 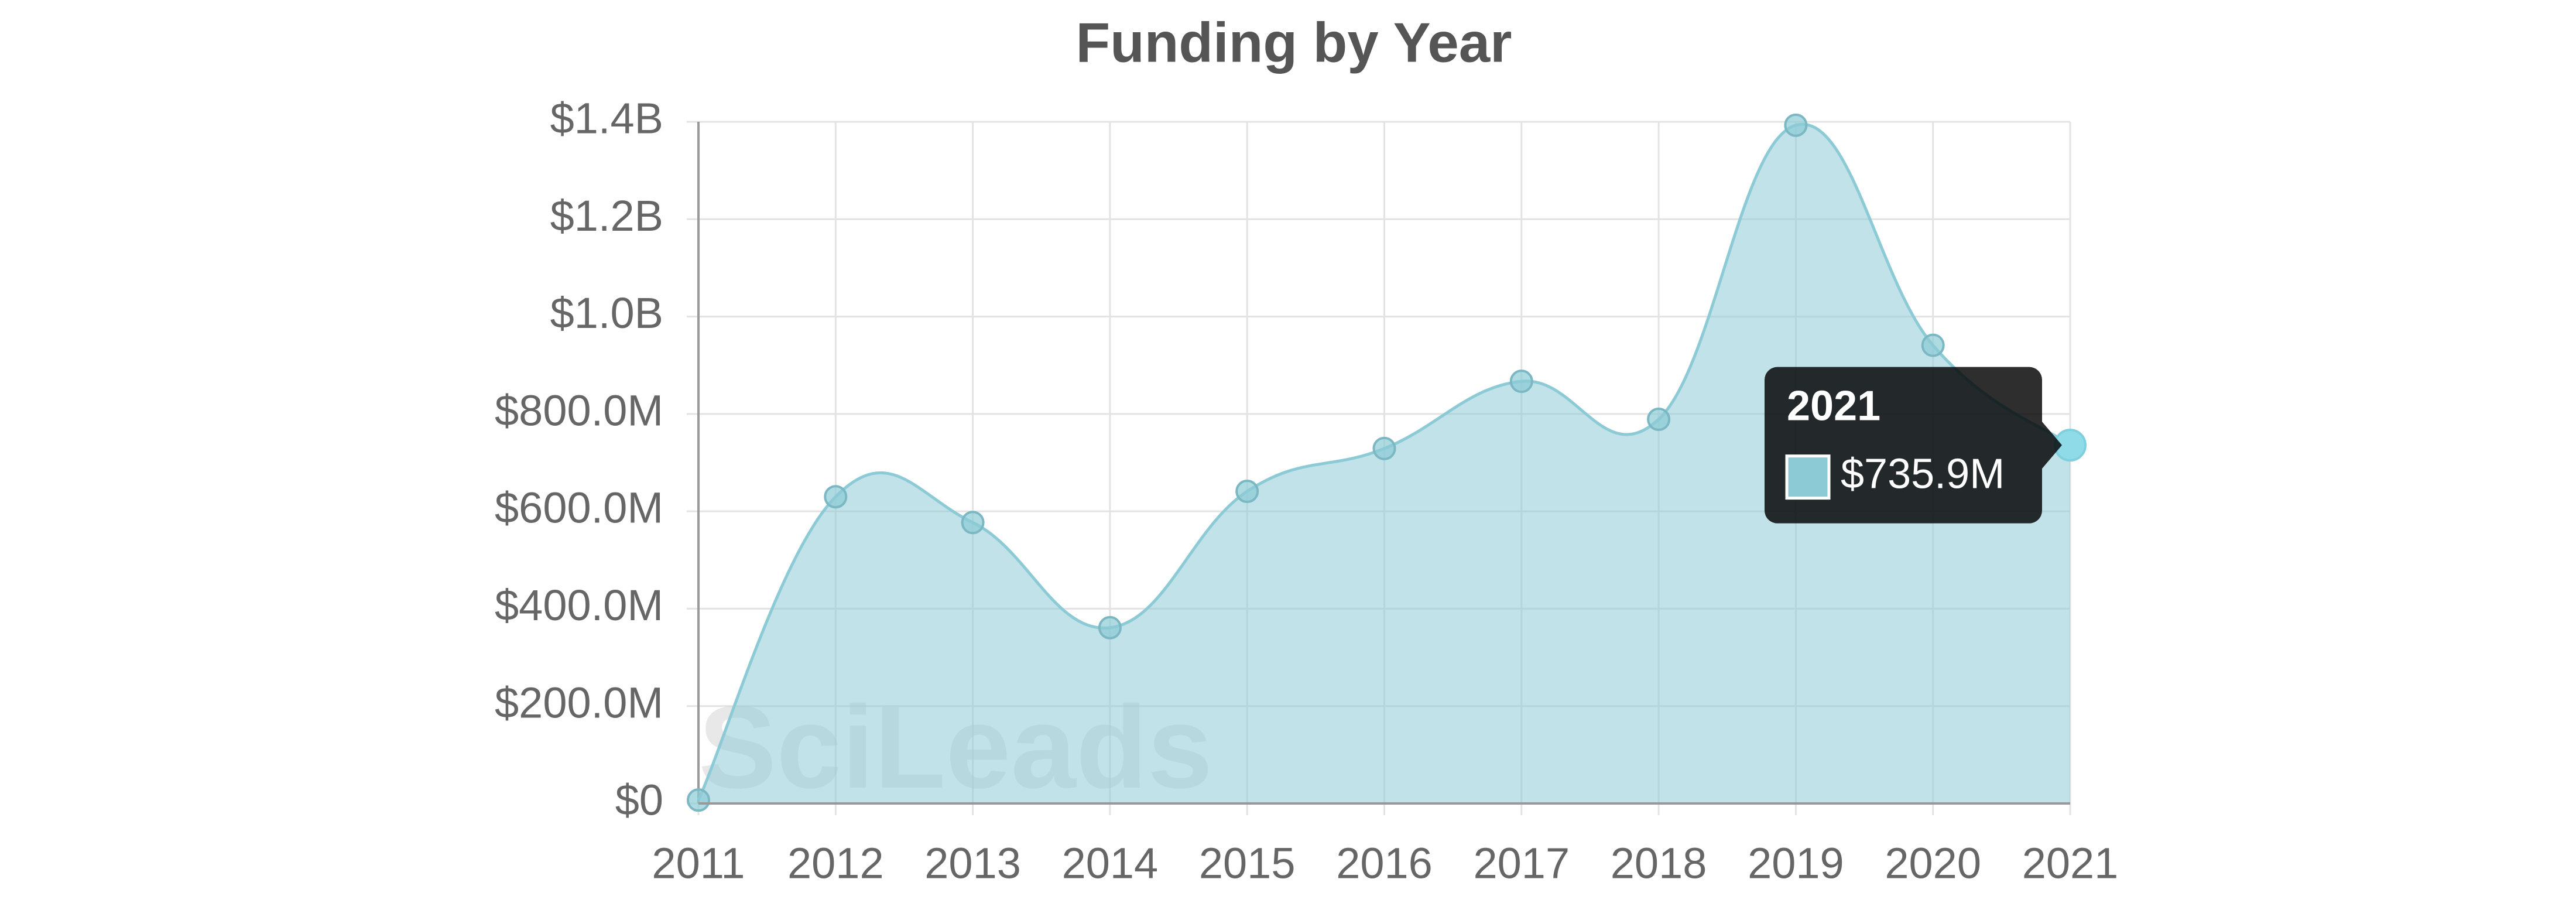 What do you see at coordinates (1293, 42) in the screenshot?
I see `chart-title: Funding by Year` at bounding box center [1293, 42].